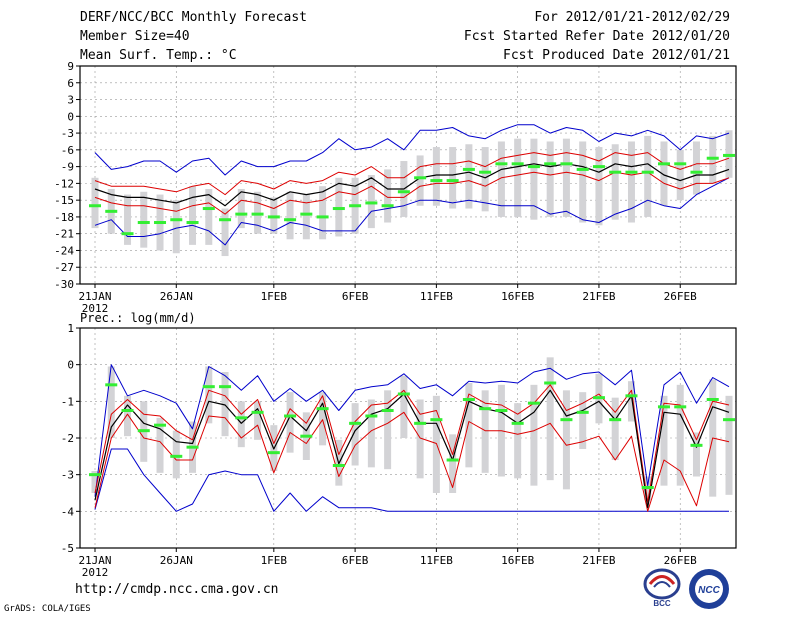  What do you see at coordinates (596, 36) in the screenshot?
I see `forecast-start-date: Fcst Started Refer Date 2012/01/20` at bounding box center [596, 36].